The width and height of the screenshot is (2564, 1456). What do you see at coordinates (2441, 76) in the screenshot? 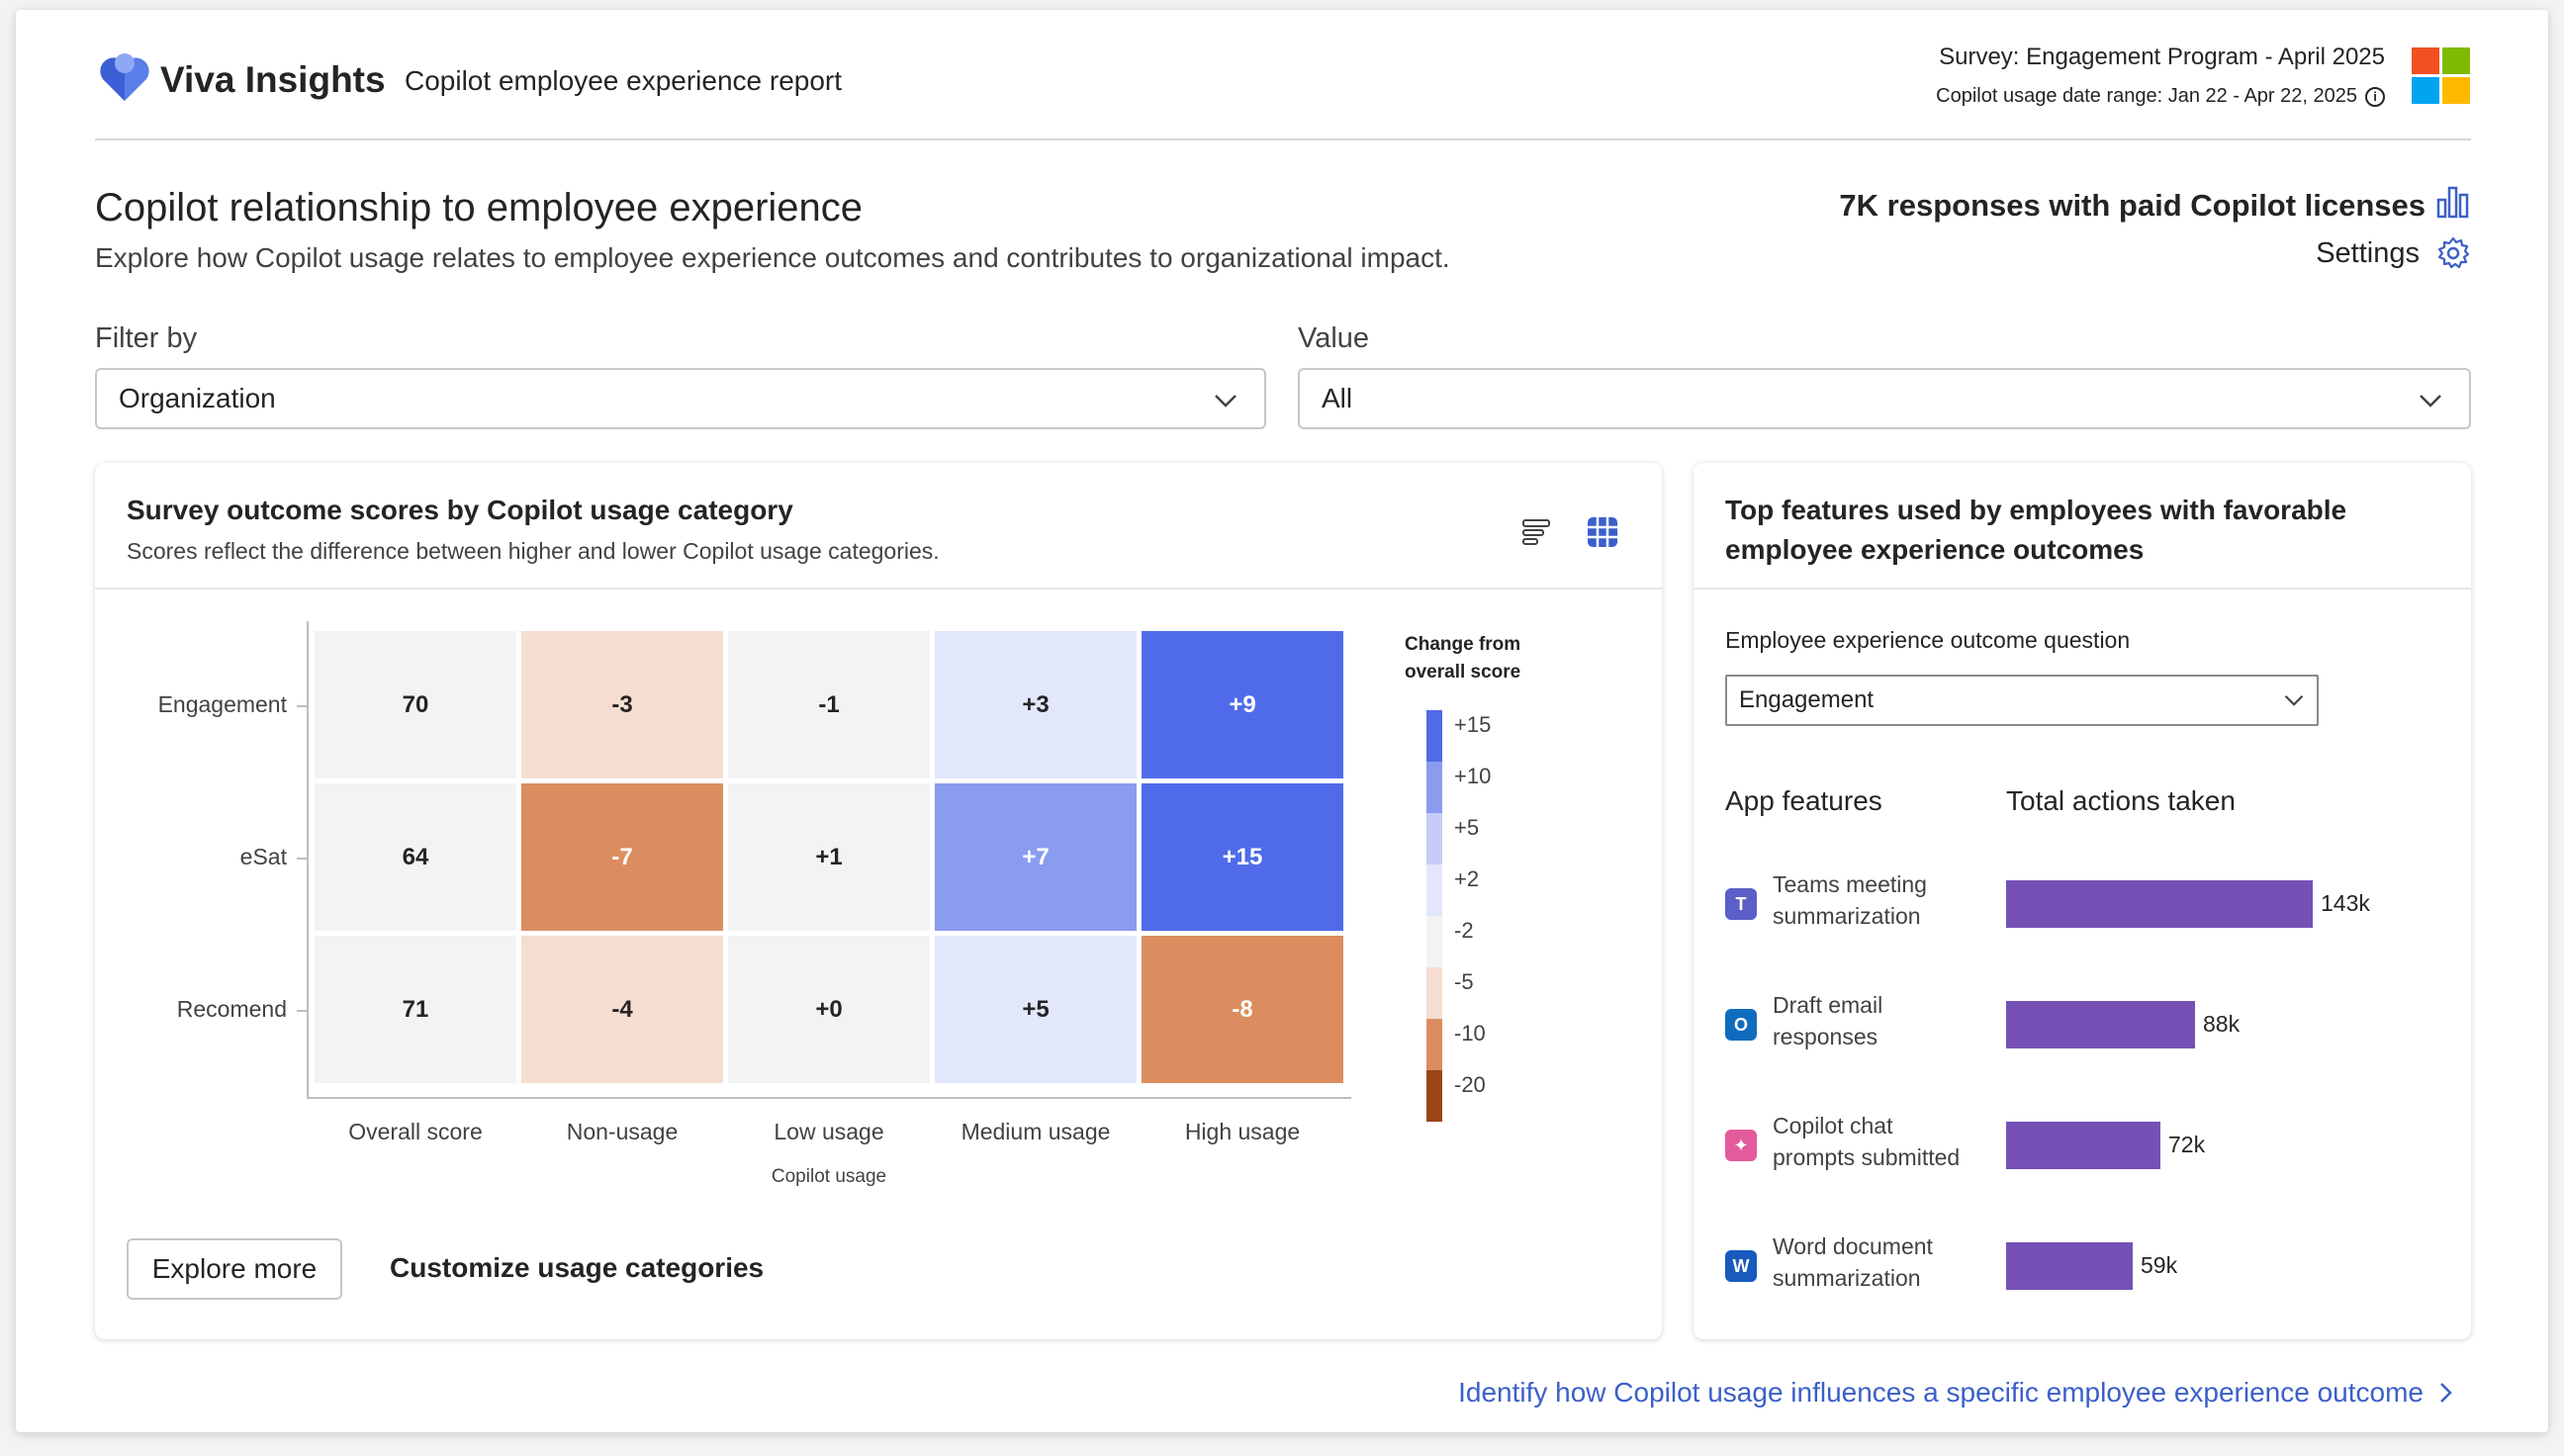
I see `microsoft-logo-icon` at bounding box center [2441, 76].